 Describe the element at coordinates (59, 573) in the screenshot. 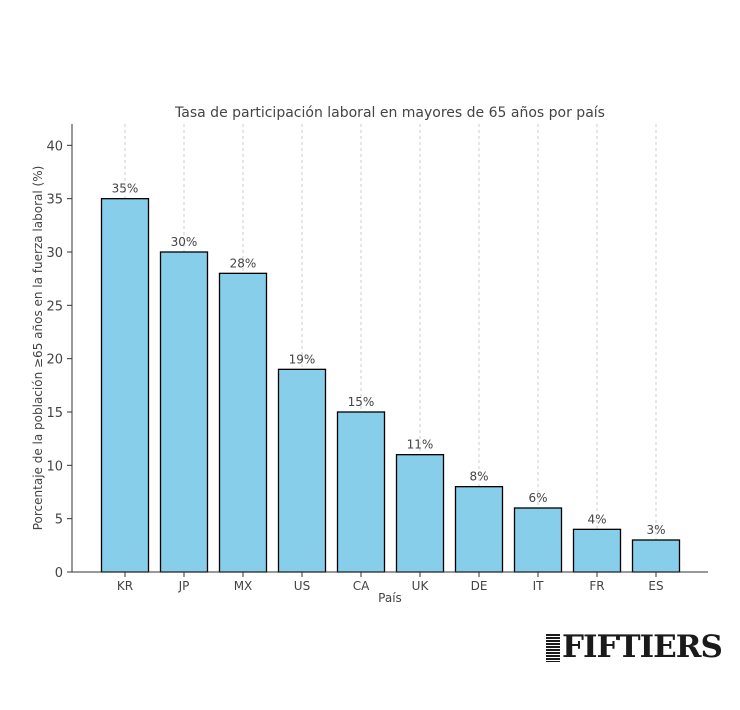

I see `y-tick-label: 0` at that location.